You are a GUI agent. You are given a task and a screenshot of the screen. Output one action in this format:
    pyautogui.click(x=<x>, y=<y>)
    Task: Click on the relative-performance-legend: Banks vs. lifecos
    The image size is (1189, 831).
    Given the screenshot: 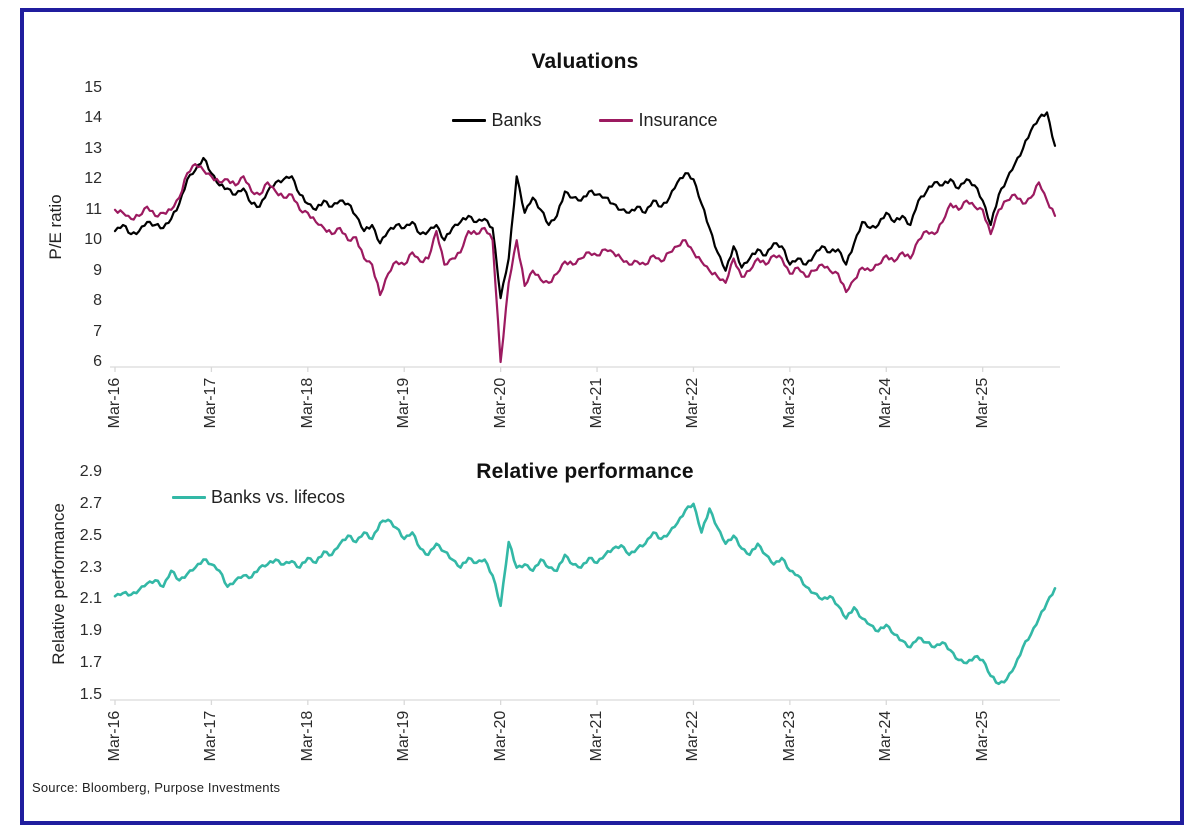 What is the action you would take?
    pyautogui.click(x=258, y=497)
    